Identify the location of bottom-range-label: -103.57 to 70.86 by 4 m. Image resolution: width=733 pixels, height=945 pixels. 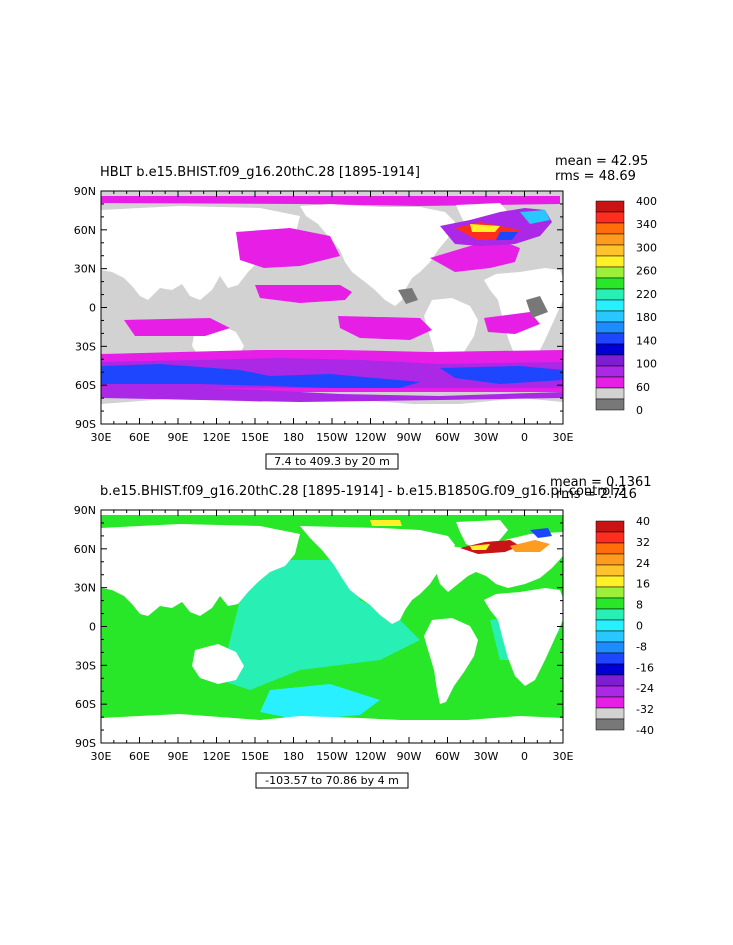
(332, 780).